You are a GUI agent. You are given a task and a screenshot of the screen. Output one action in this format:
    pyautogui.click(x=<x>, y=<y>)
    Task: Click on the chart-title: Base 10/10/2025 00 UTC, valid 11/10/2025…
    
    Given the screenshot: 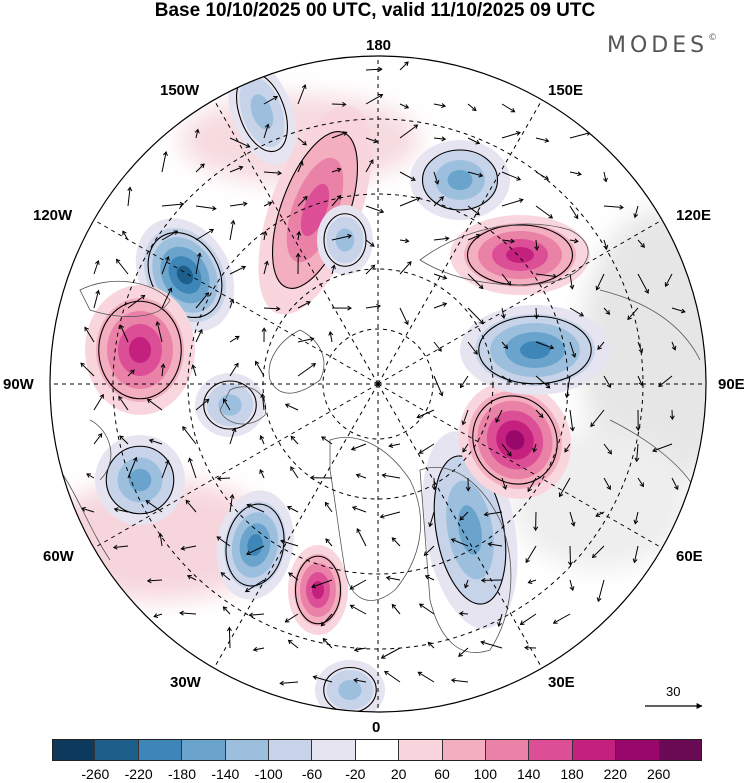 What is the action you would take?
    pyautogui.click(x=375, y=10)
    